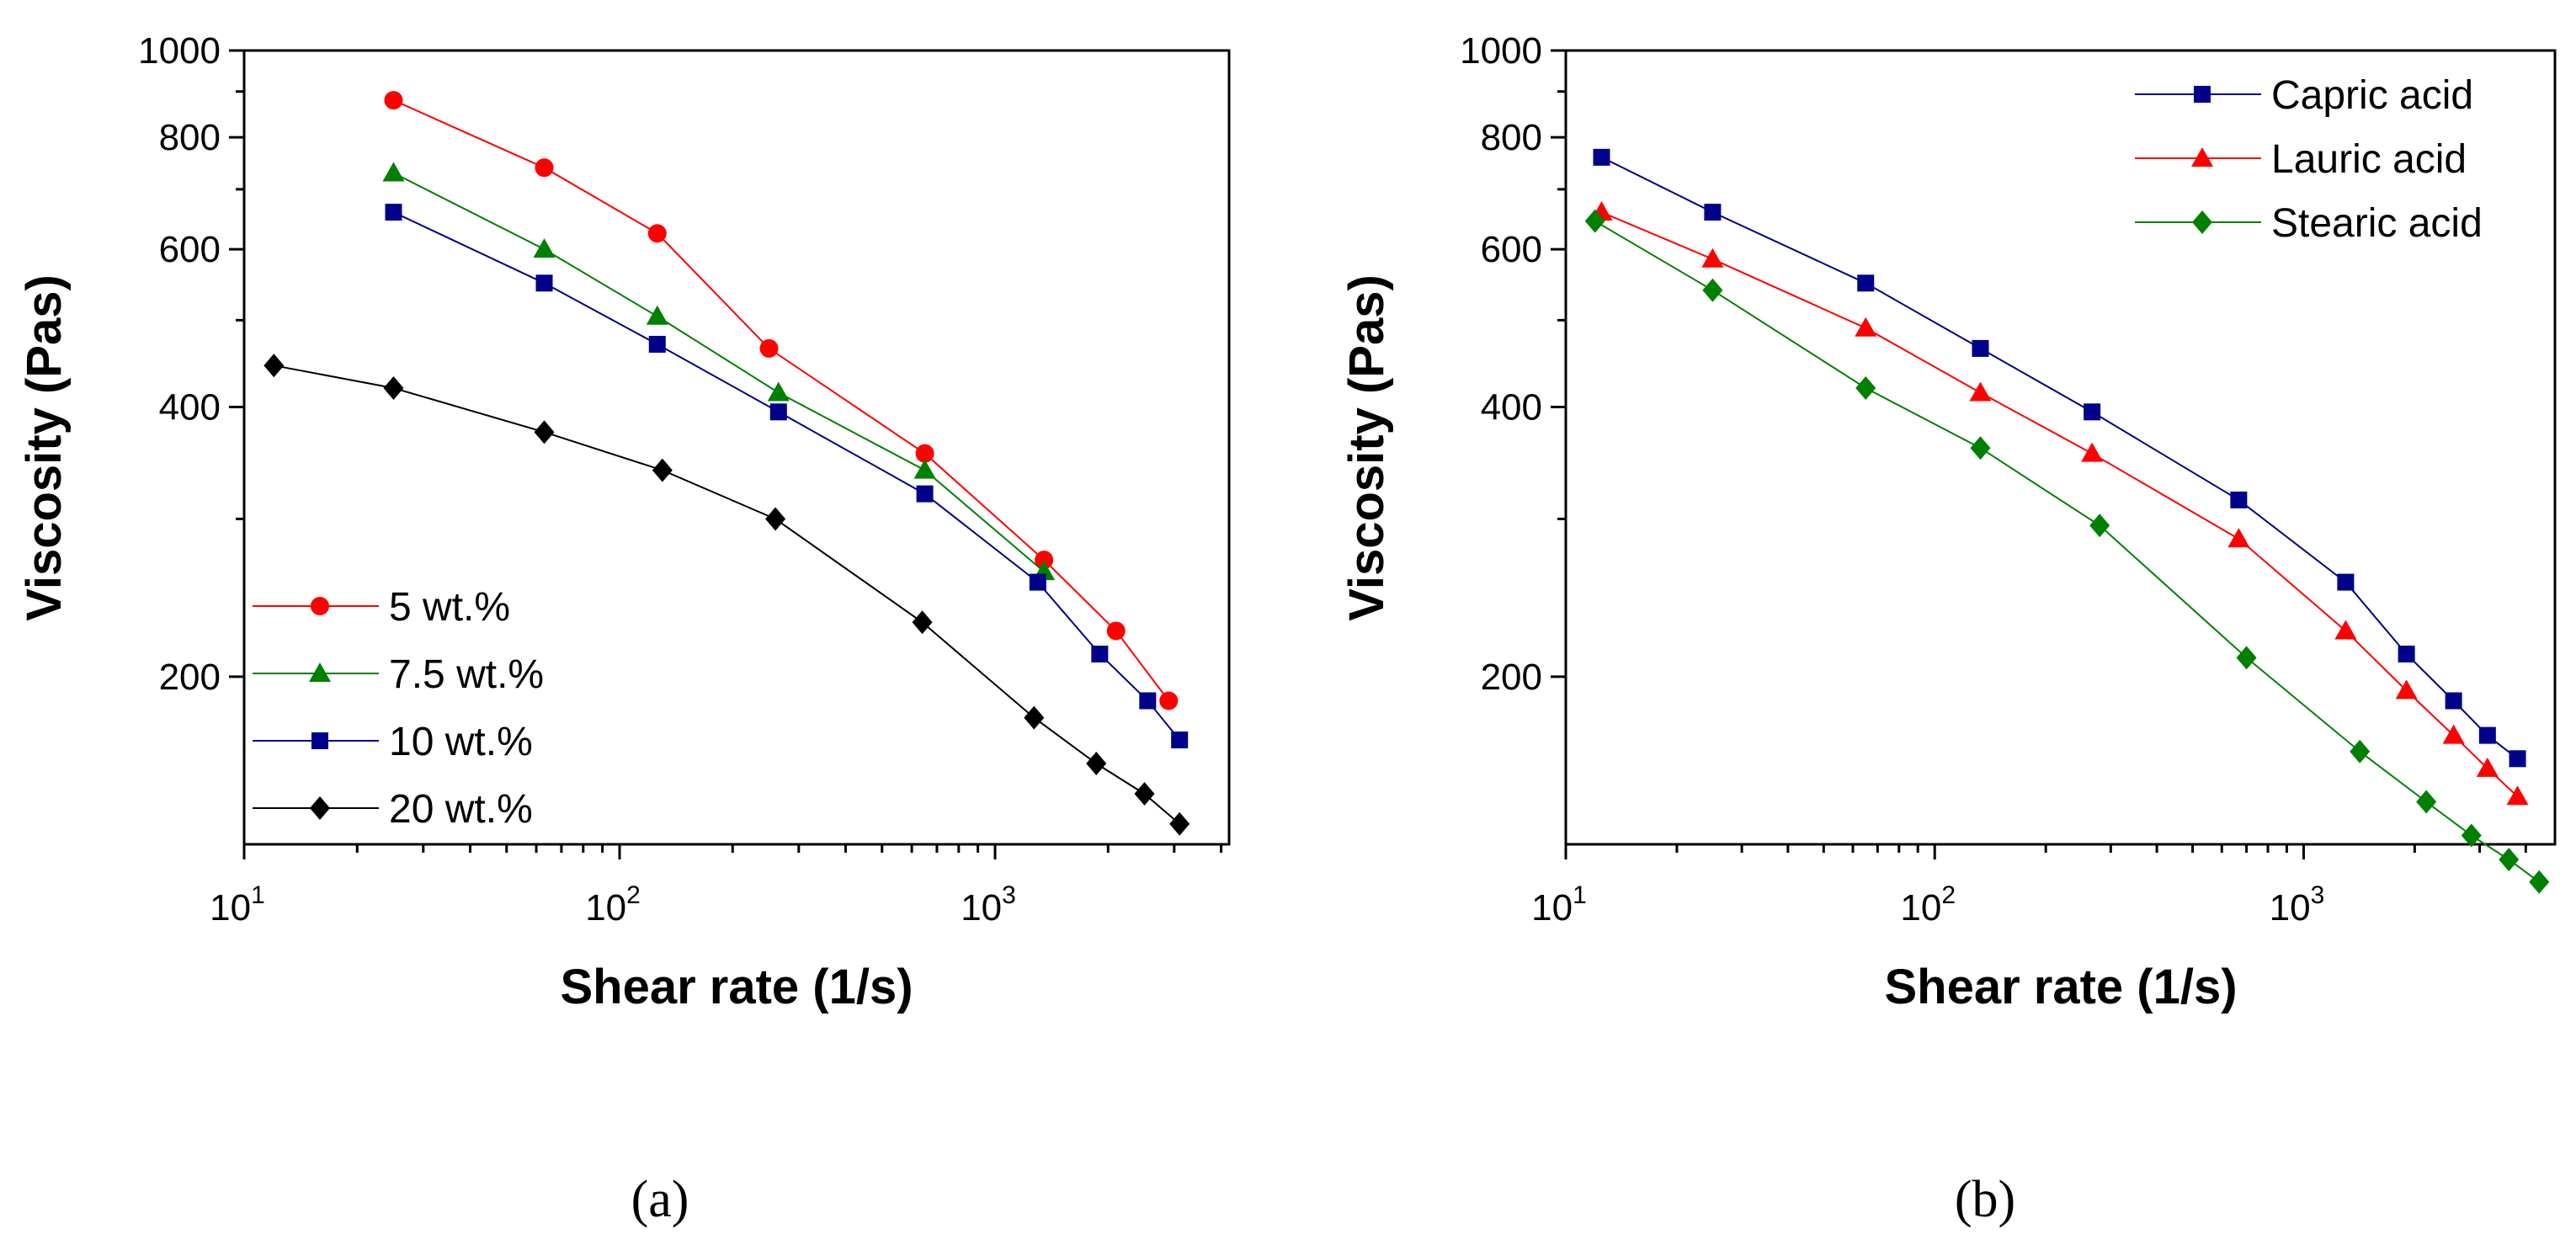 This screenshot has width=2576, height=1245. What do you see at coordinates (2372, 95) in the screenshot?
I see `legend-label: Capric acid` at bounding box center [2372, 95].